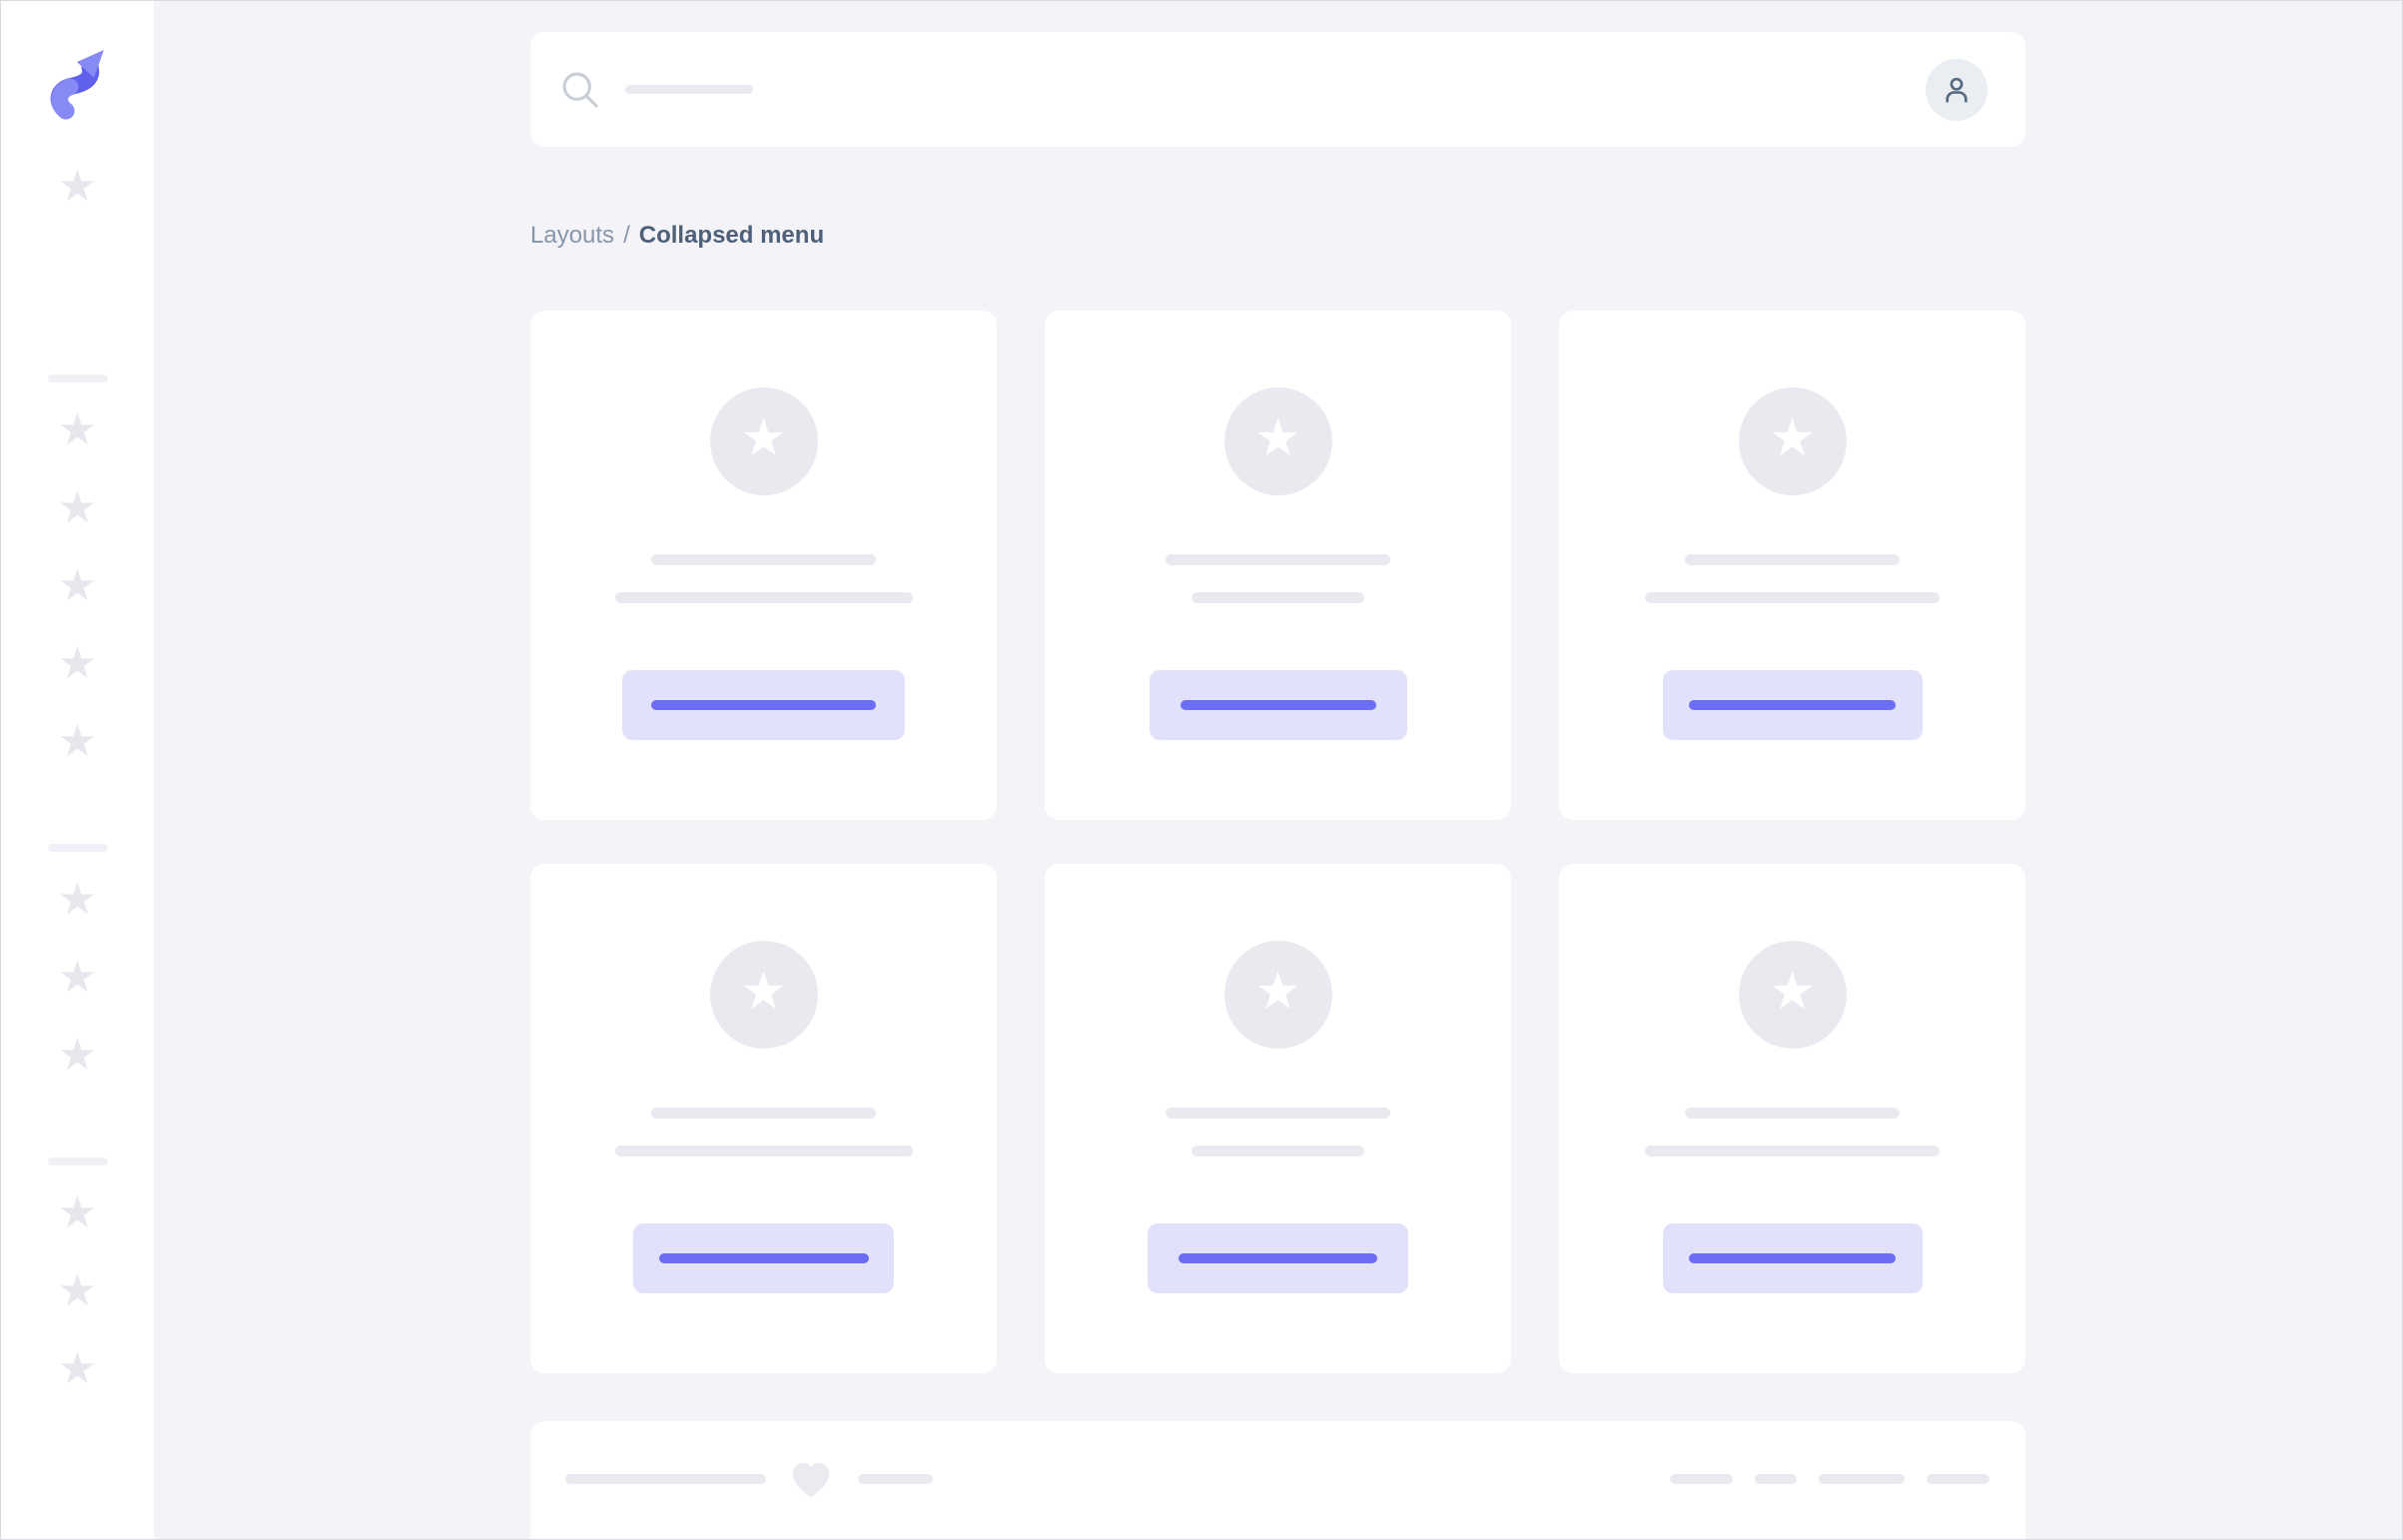 The height and width of the screenshot is (1540, 2403). What do you see at coordinates (1277, 90) in the screenshot?
I see `search-bar` at bounding box center [1277, 90].